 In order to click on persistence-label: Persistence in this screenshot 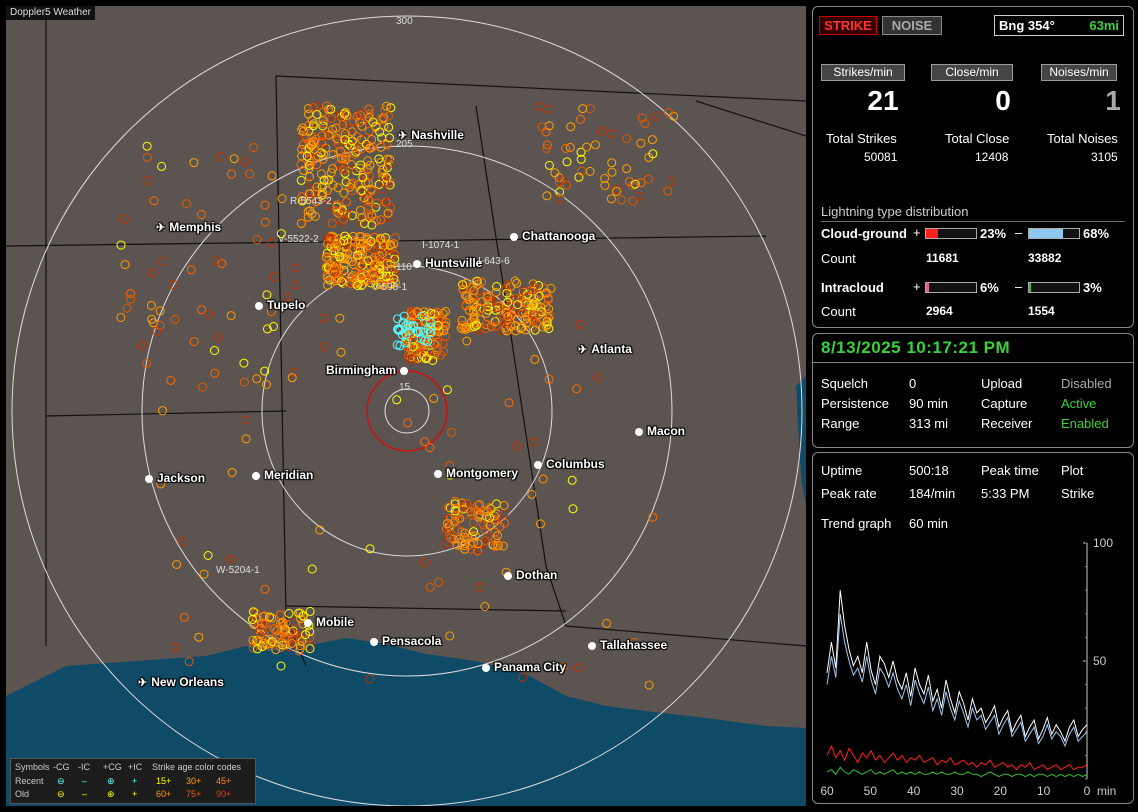, I will do `click(855, 403)`.